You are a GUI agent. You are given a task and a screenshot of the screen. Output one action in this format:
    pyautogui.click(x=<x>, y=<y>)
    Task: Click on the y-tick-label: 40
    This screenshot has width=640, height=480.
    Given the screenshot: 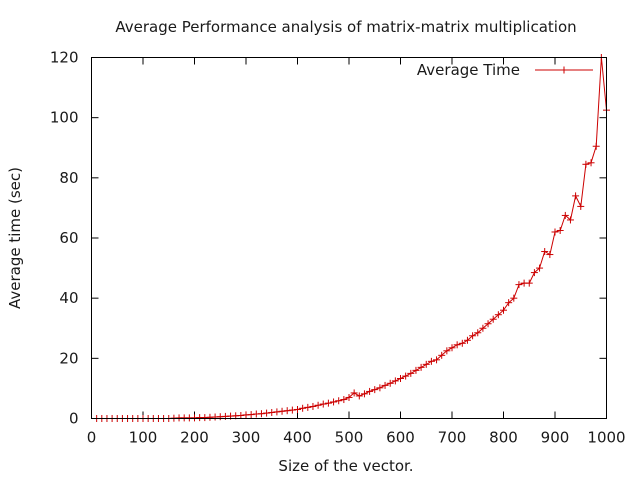 What is the action you would take?
    pyautogui.click(x=68, y=298)
    